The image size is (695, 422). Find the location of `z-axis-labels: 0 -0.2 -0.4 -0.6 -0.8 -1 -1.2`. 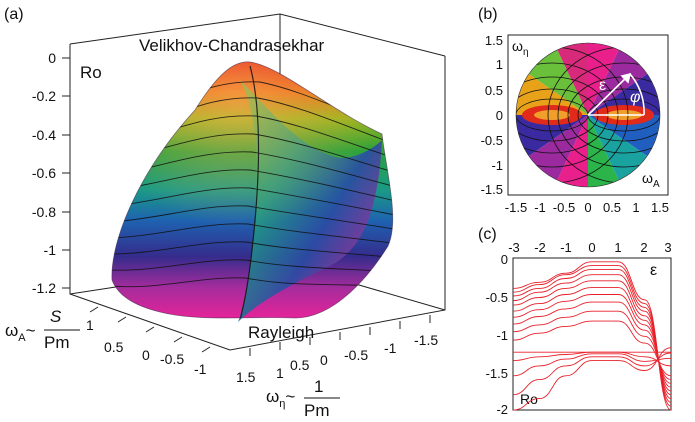

z-axis-labels: 0 -0.2 -0.4 -0.6 -0.8 -1 -1.2 is located at coordinates (44, 173).